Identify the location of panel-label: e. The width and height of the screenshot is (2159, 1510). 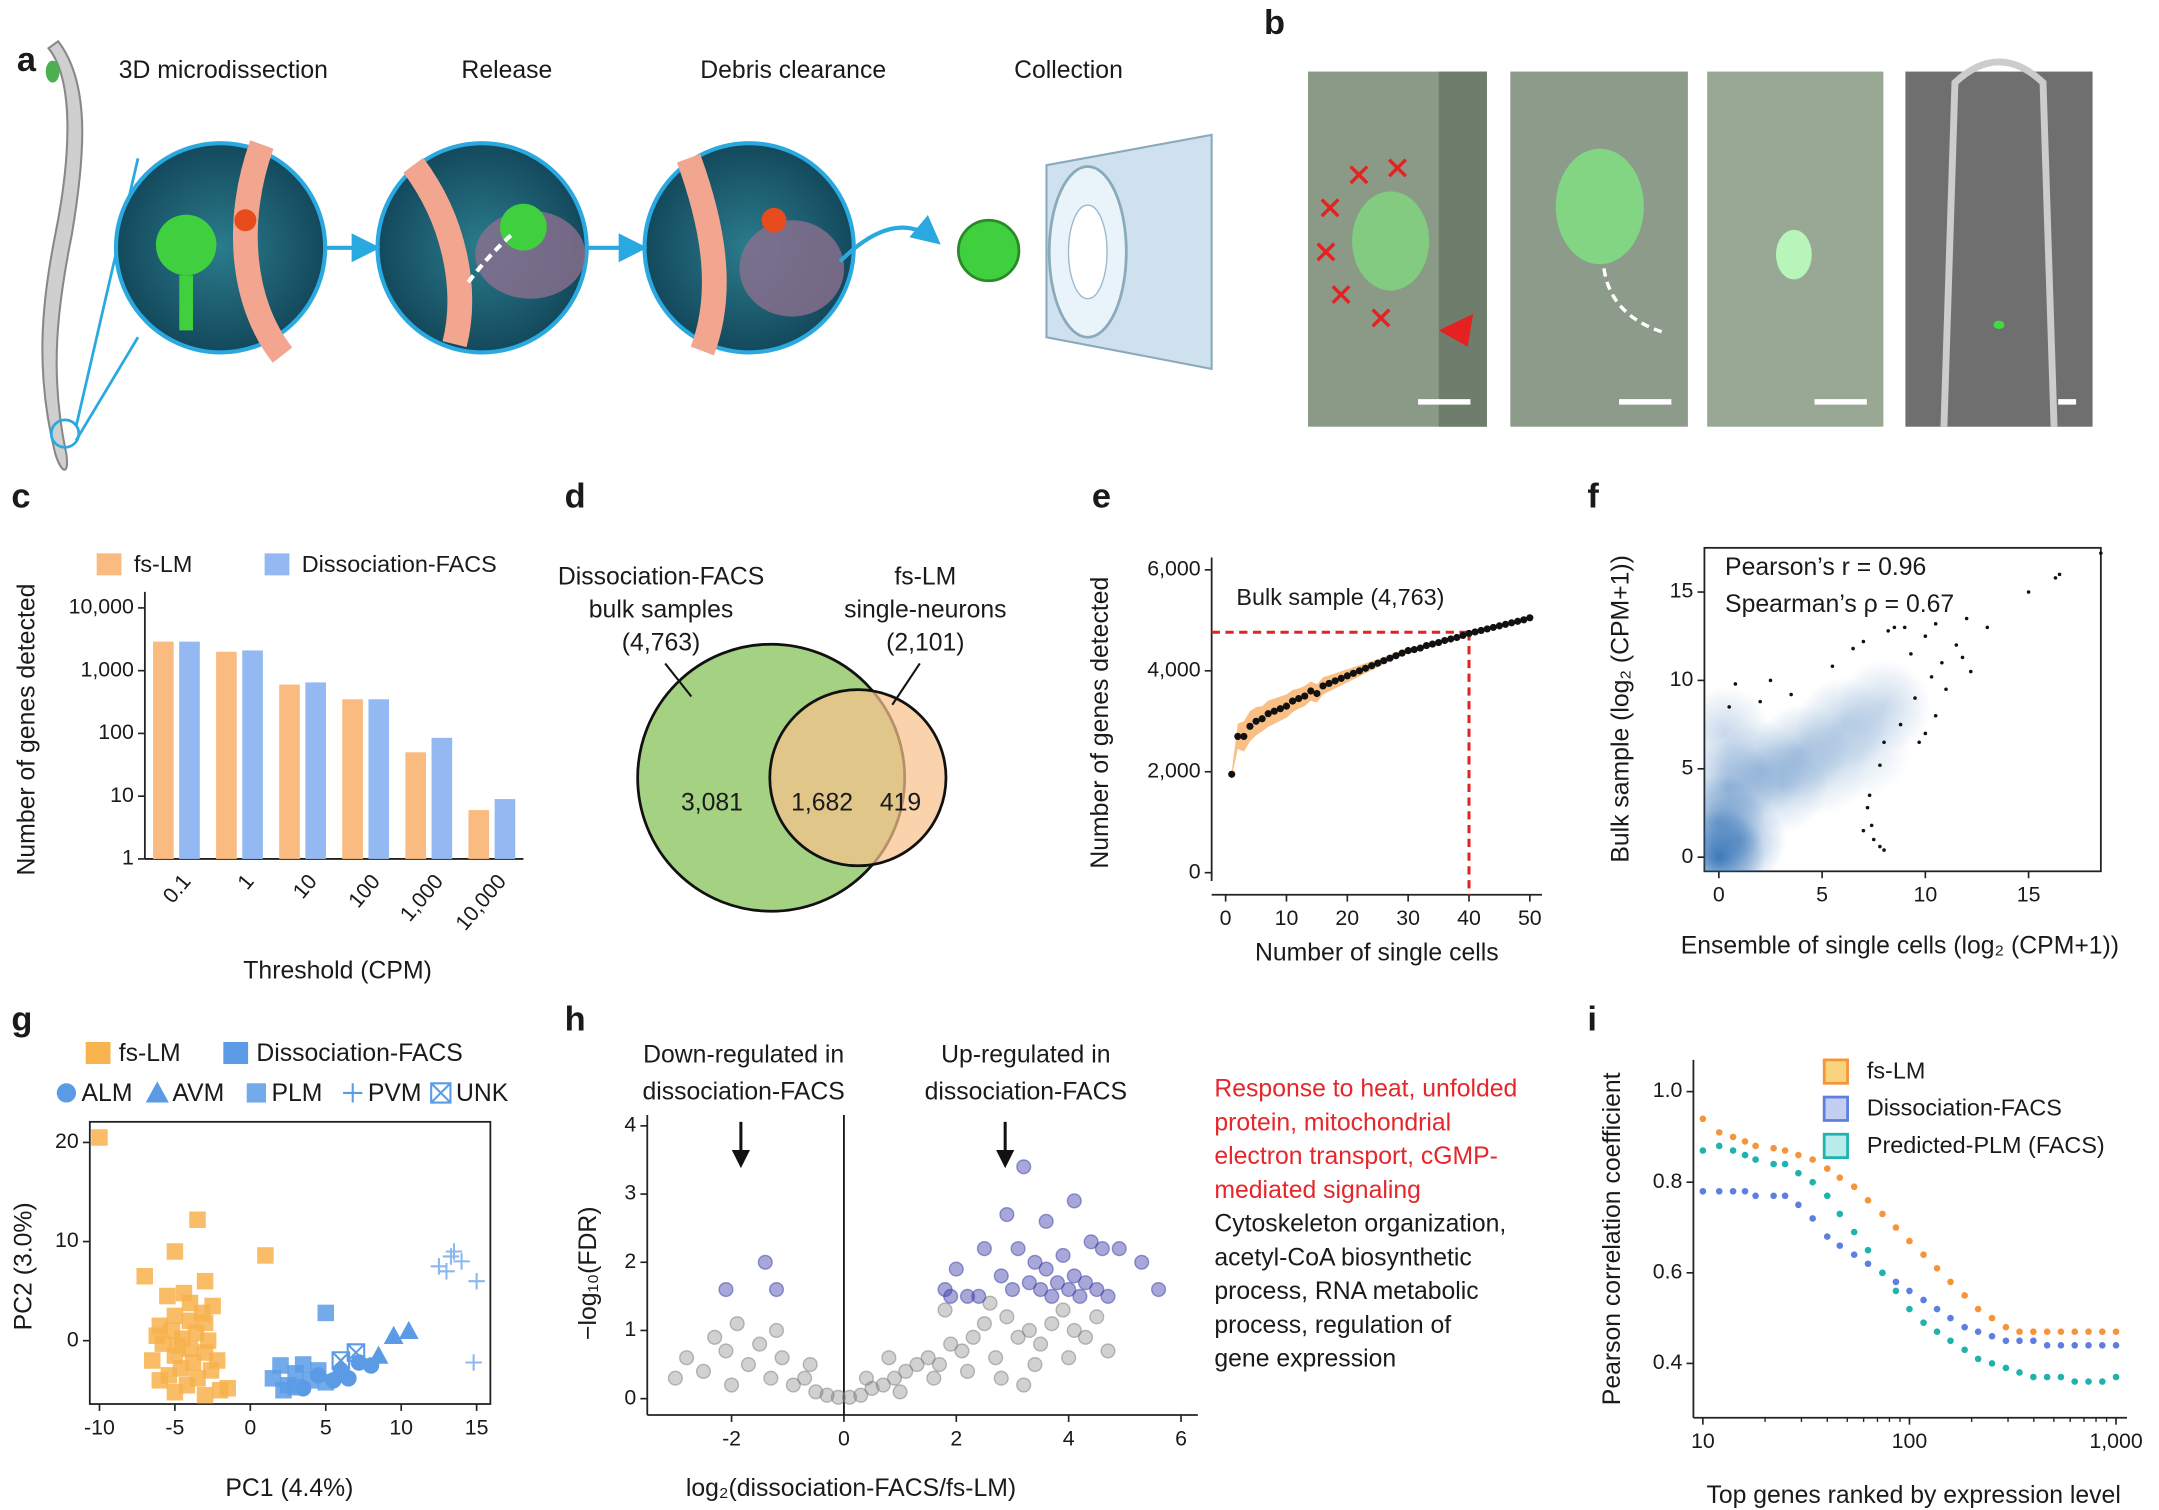
(1101, 496).